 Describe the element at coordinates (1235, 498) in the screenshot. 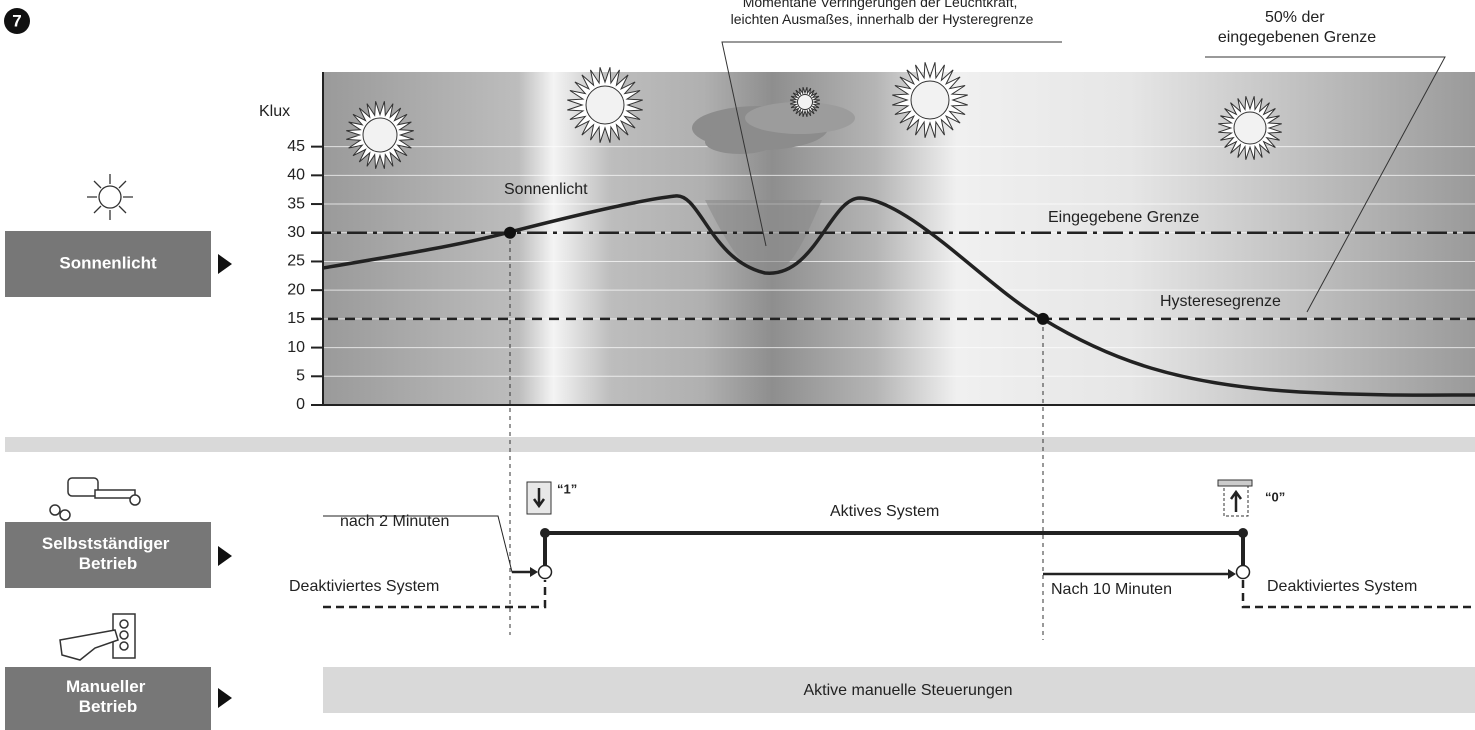

I see `blind-up-icon` at that location.